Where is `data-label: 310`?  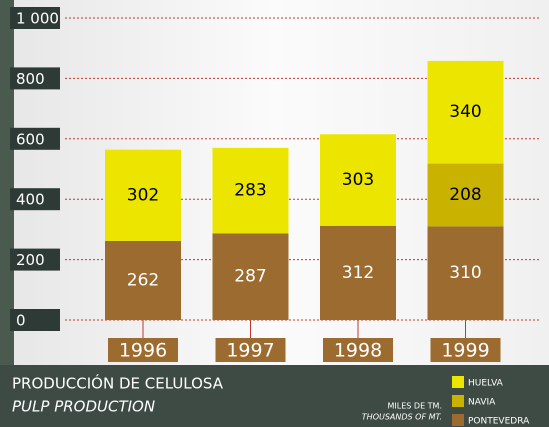 data-label: 310 is located at coordinates (465, 273).